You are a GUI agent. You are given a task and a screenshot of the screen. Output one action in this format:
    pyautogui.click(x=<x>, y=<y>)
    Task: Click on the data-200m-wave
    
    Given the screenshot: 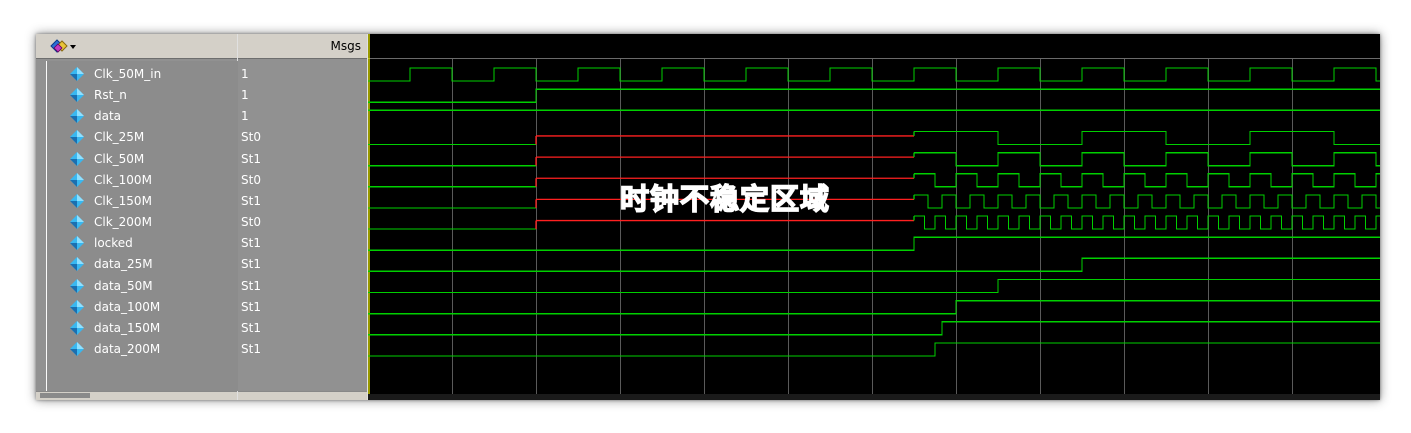 What is the action you would take?
    pyautogui.click(x=874, y=349)
    